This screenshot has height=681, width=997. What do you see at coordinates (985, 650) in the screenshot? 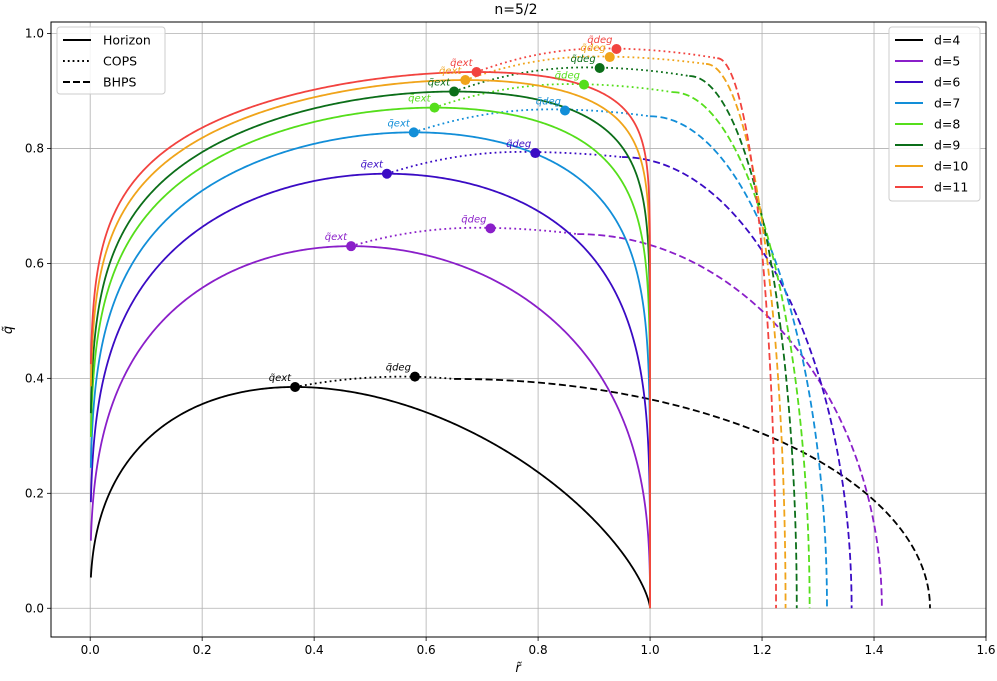
I see `x-tick-label: 1.6` at bounding box center [985, 650].